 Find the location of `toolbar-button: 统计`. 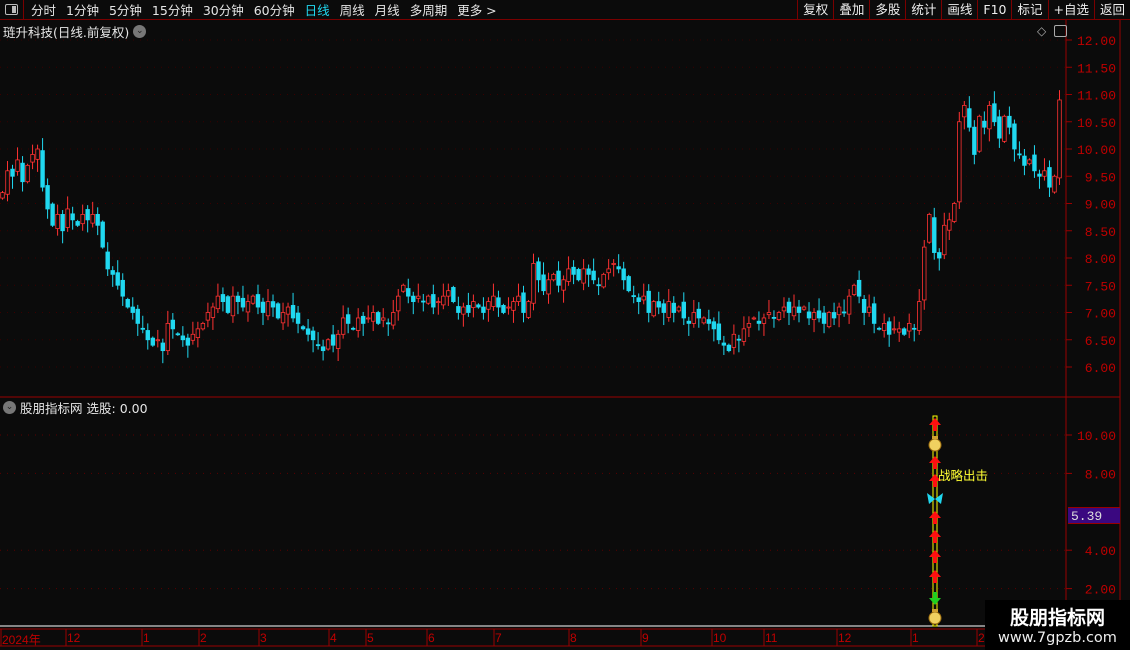

toolbar-button: 统计 is located at coordinates (923, 10).